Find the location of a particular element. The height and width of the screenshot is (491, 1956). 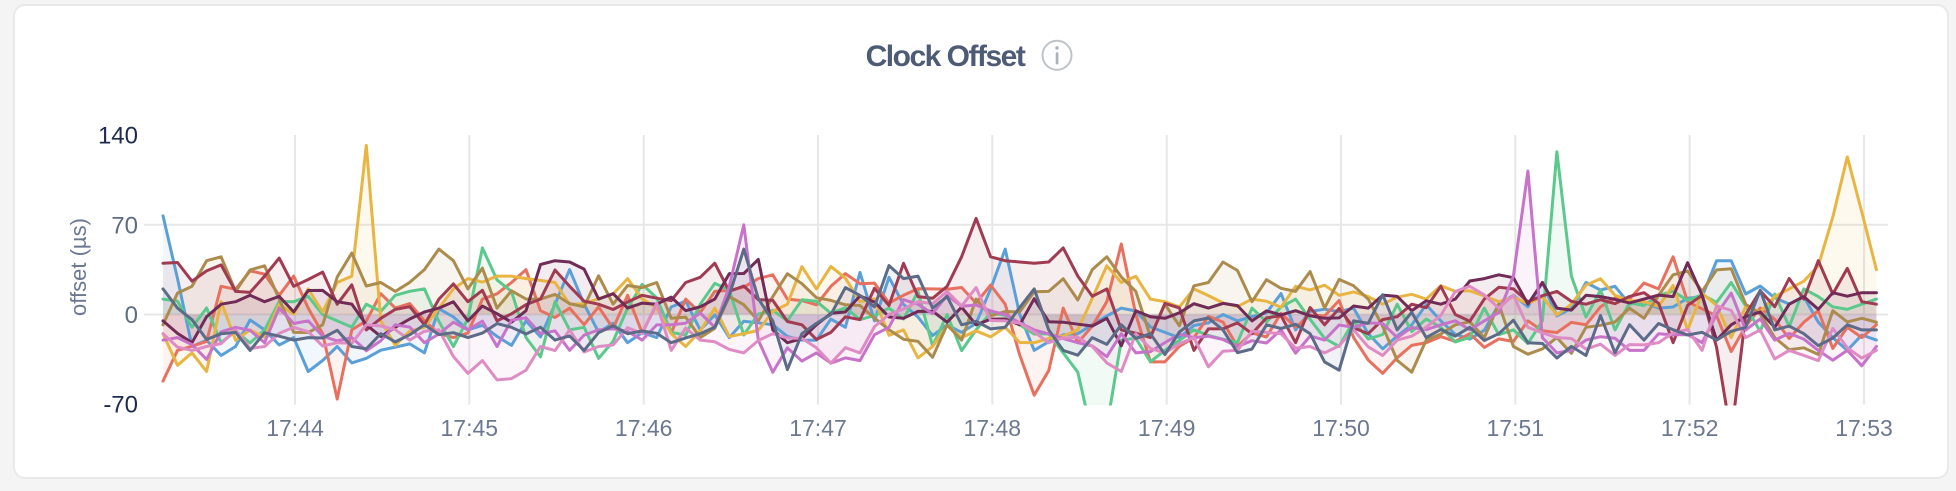

svg-text: 0 is located at coordinates (131, 315).